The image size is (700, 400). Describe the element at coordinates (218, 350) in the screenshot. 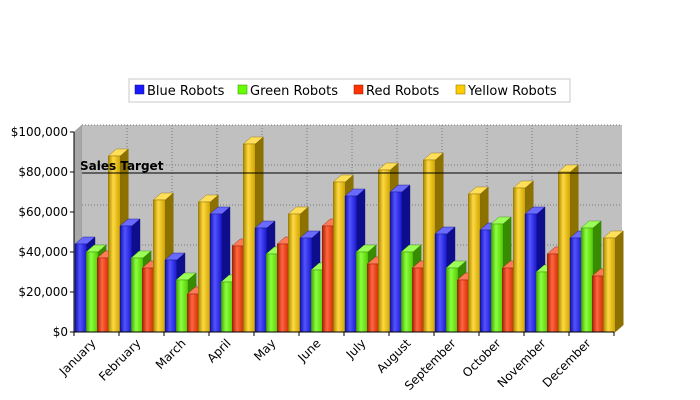

I see `x-tick-label: April` at that location.